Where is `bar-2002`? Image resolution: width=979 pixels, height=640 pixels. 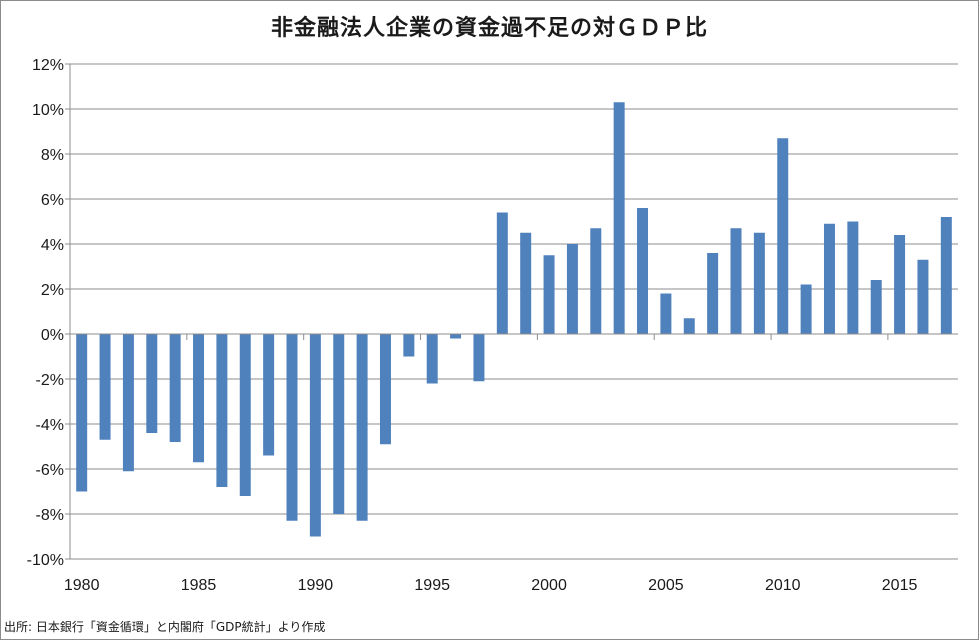 bar-2002 is located at coordinates (596, 281).